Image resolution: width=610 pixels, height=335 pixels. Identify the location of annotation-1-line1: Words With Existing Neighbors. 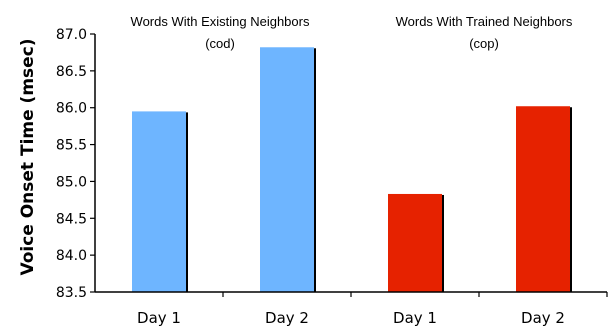
(220, 21).